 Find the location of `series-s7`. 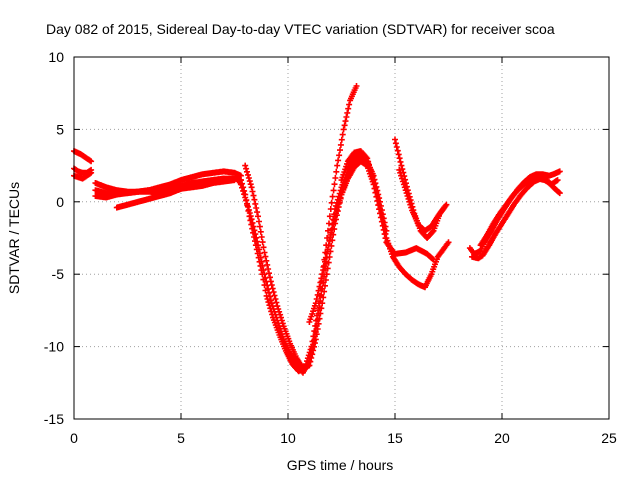

series-s7 is located at coordinates (170, 193).